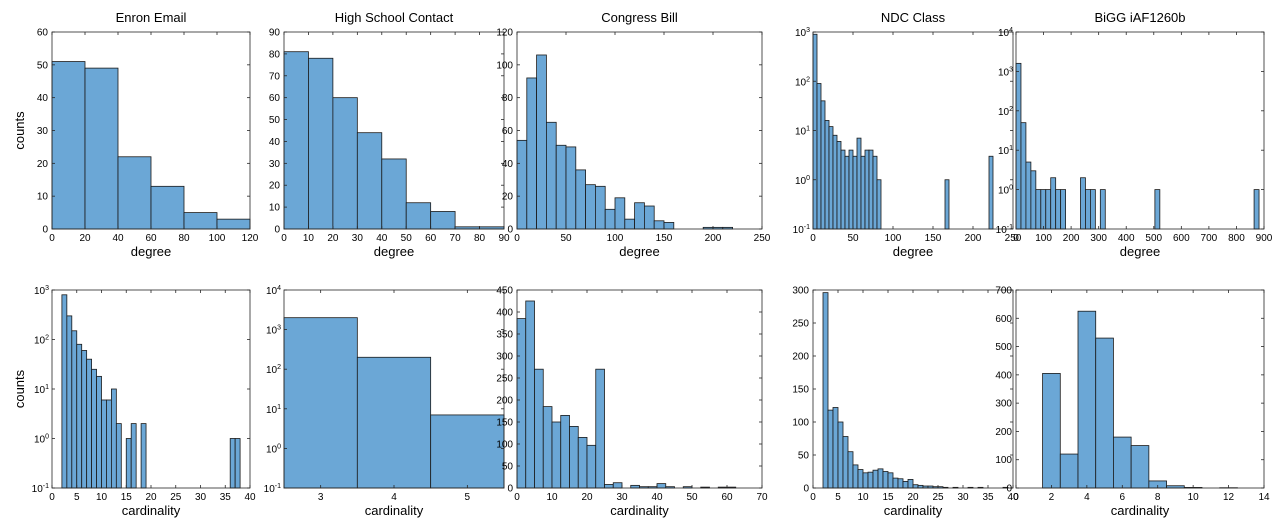 The height and width of the screenshot is (522, 1283). What do you see at coordinates (77, 497) in the screenshot?
I see `x-tick-label: 5` at bounding box center [77, 497].